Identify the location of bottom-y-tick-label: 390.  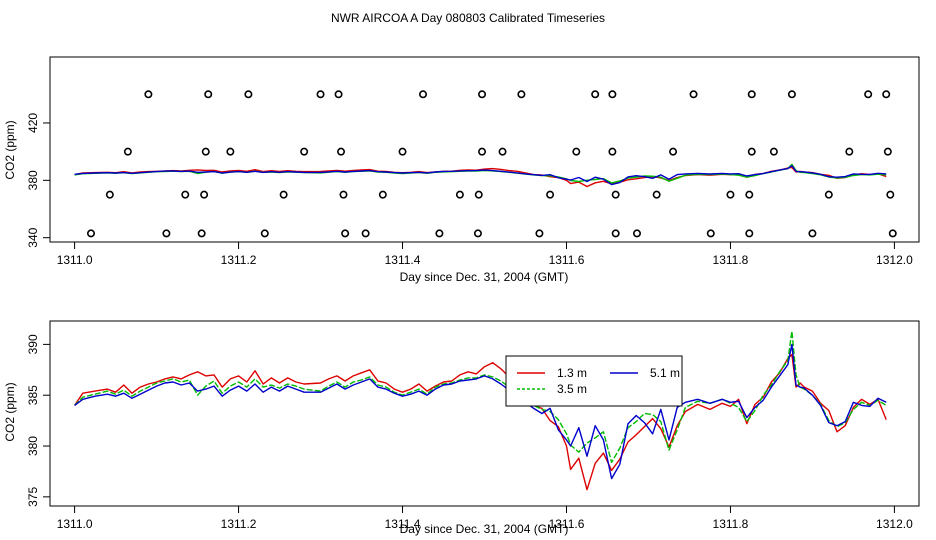
(33, 344).